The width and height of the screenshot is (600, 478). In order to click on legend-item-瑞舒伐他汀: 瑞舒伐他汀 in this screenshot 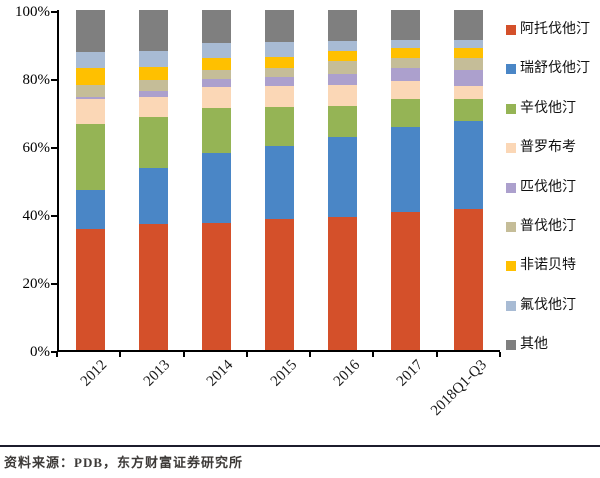, I will do `click(548, 69)`.